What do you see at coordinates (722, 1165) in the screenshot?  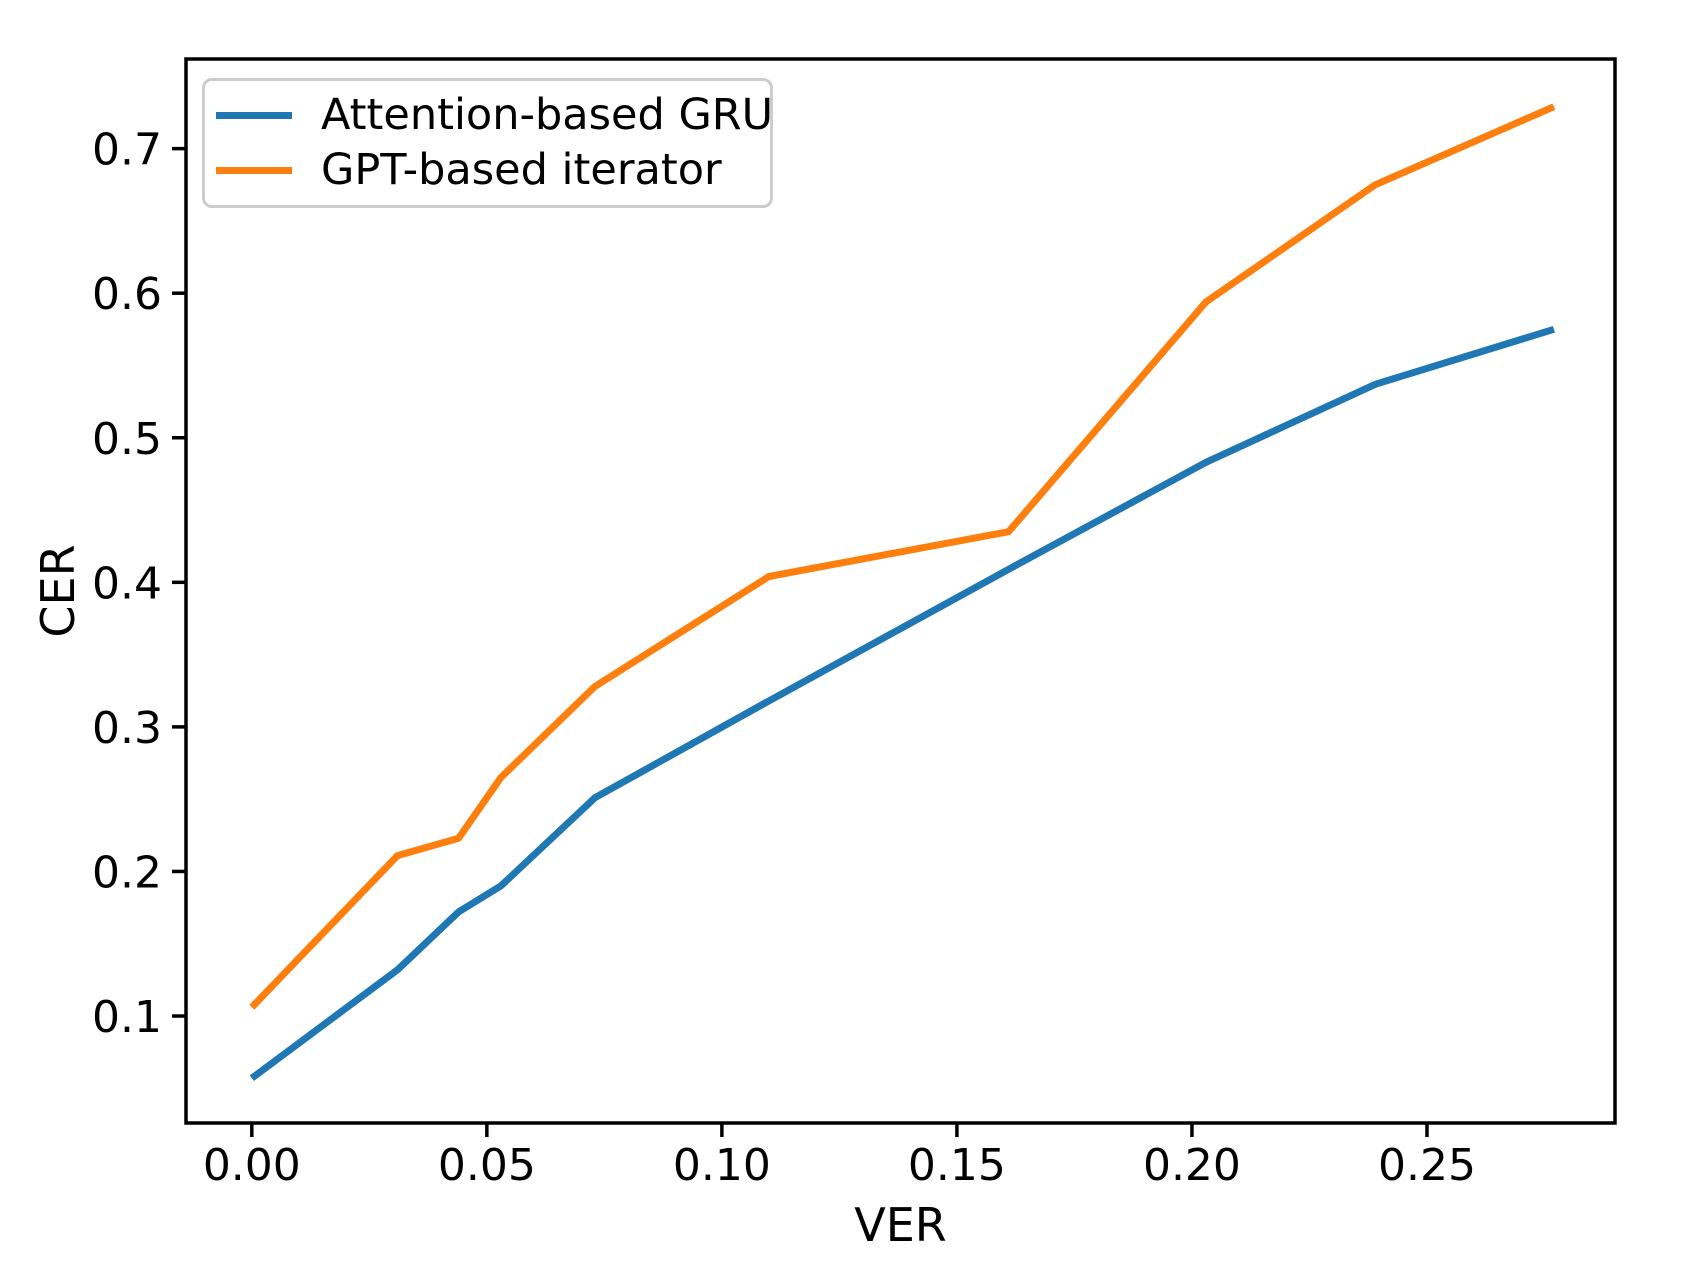 I see `x-tick-label: 0.10` at bounding box center [722, 1165].